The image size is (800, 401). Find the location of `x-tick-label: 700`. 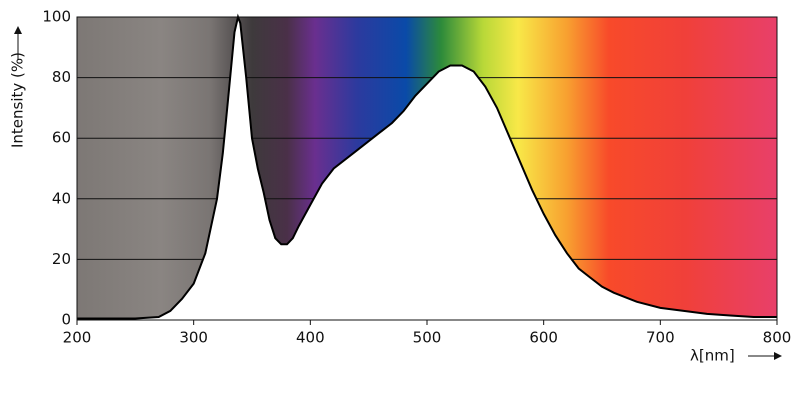

x-tick-label: 700 is located at coordinates (660, 338).